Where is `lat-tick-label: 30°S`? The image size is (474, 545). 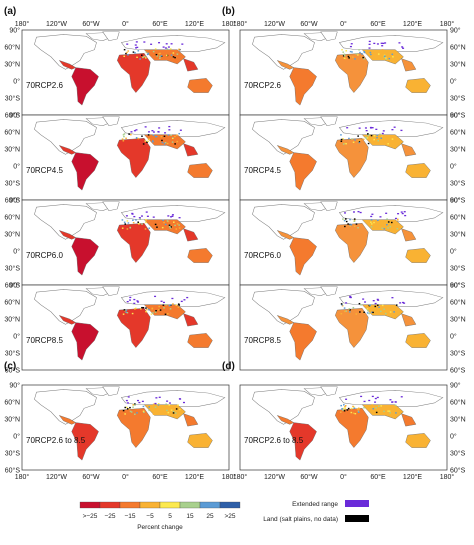
lat-tick-label: 30°S is located at coordinates (13, 354).